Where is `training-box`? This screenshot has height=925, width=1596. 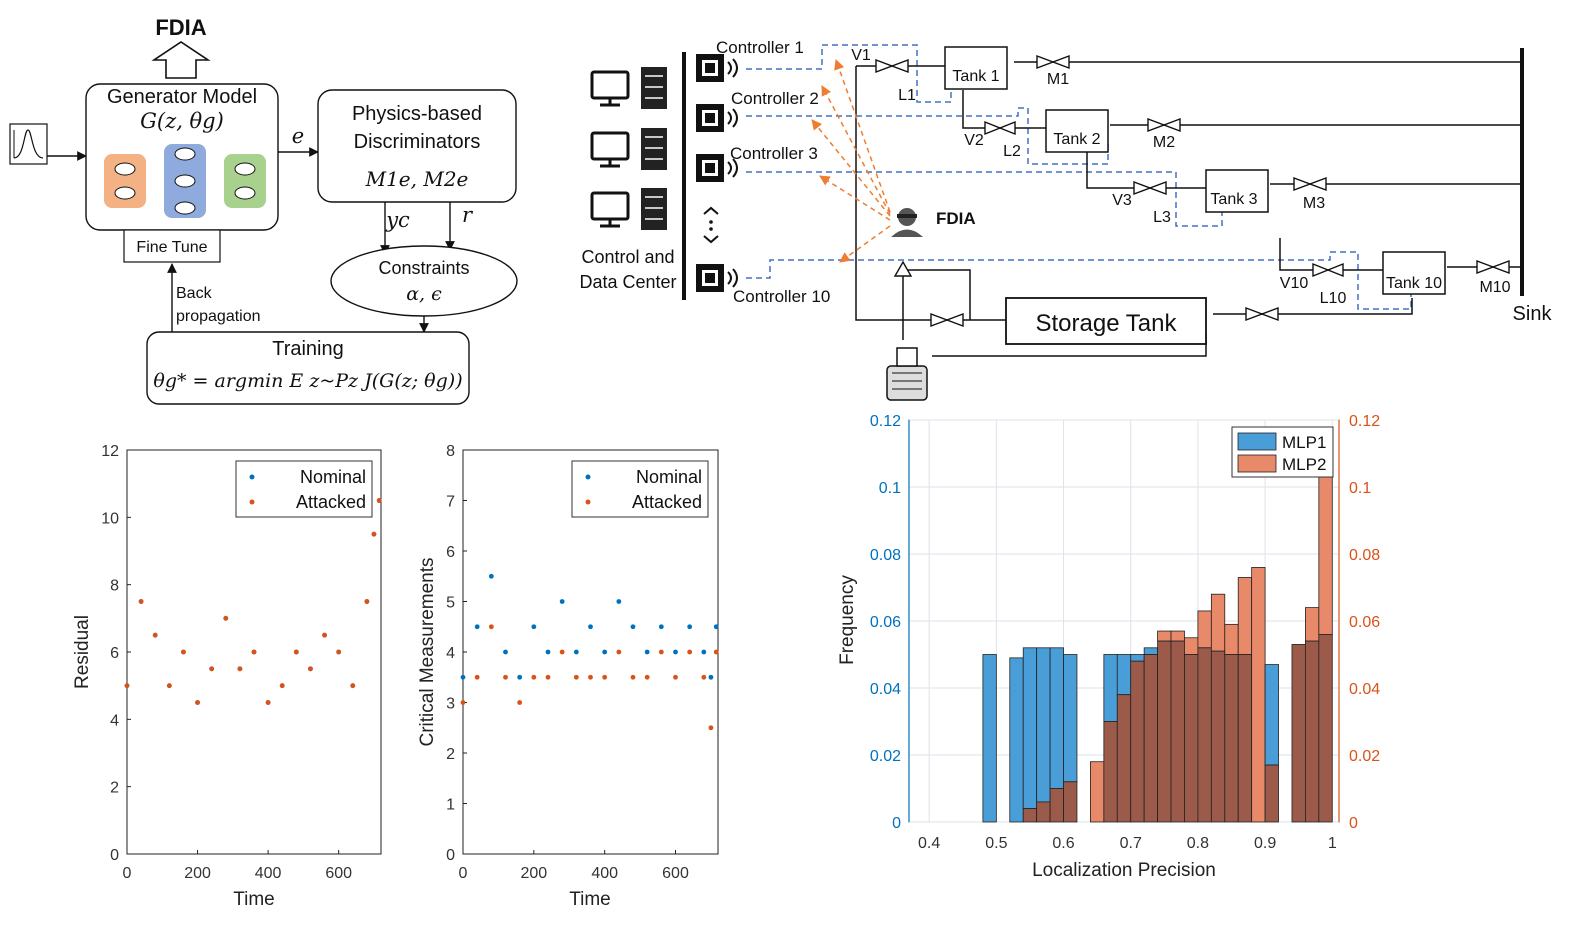
training-box is located at coordinates (308, 368).